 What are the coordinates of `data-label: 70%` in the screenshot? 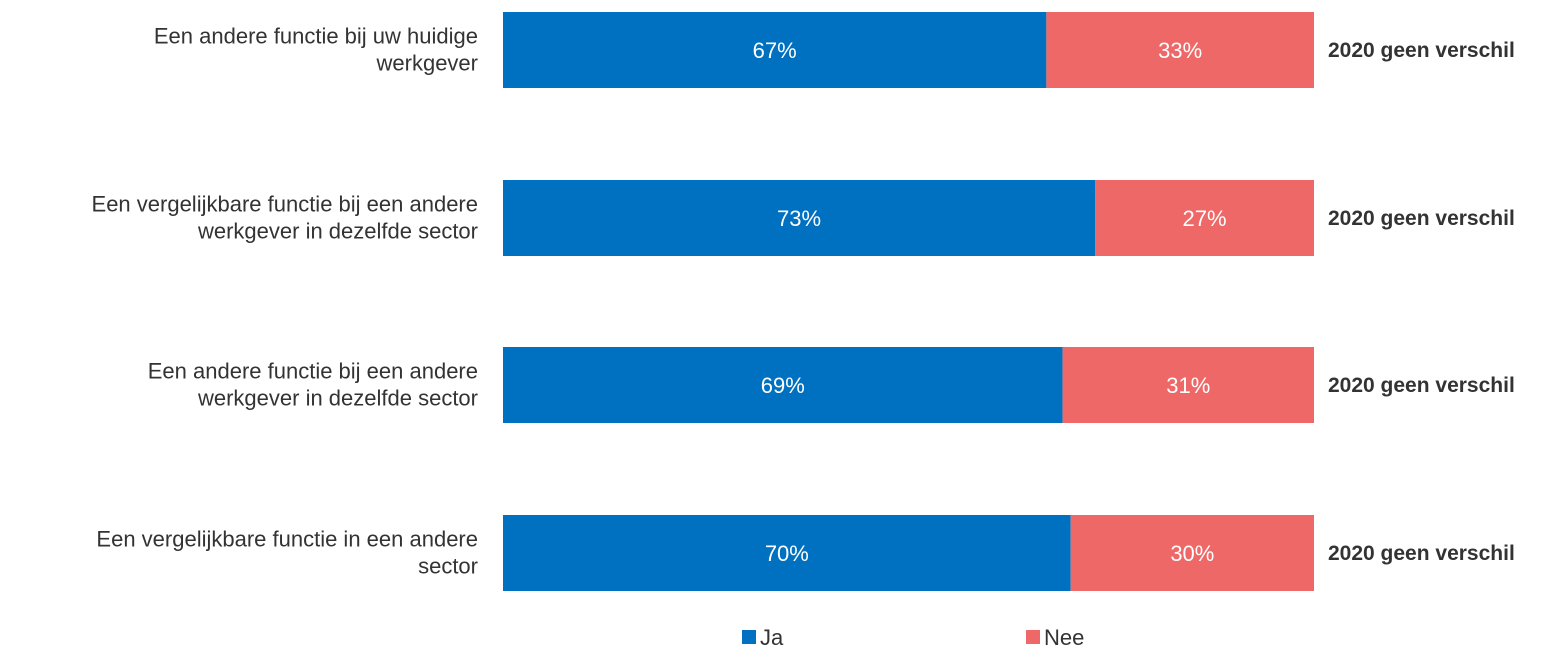 It's located at (787, 553).